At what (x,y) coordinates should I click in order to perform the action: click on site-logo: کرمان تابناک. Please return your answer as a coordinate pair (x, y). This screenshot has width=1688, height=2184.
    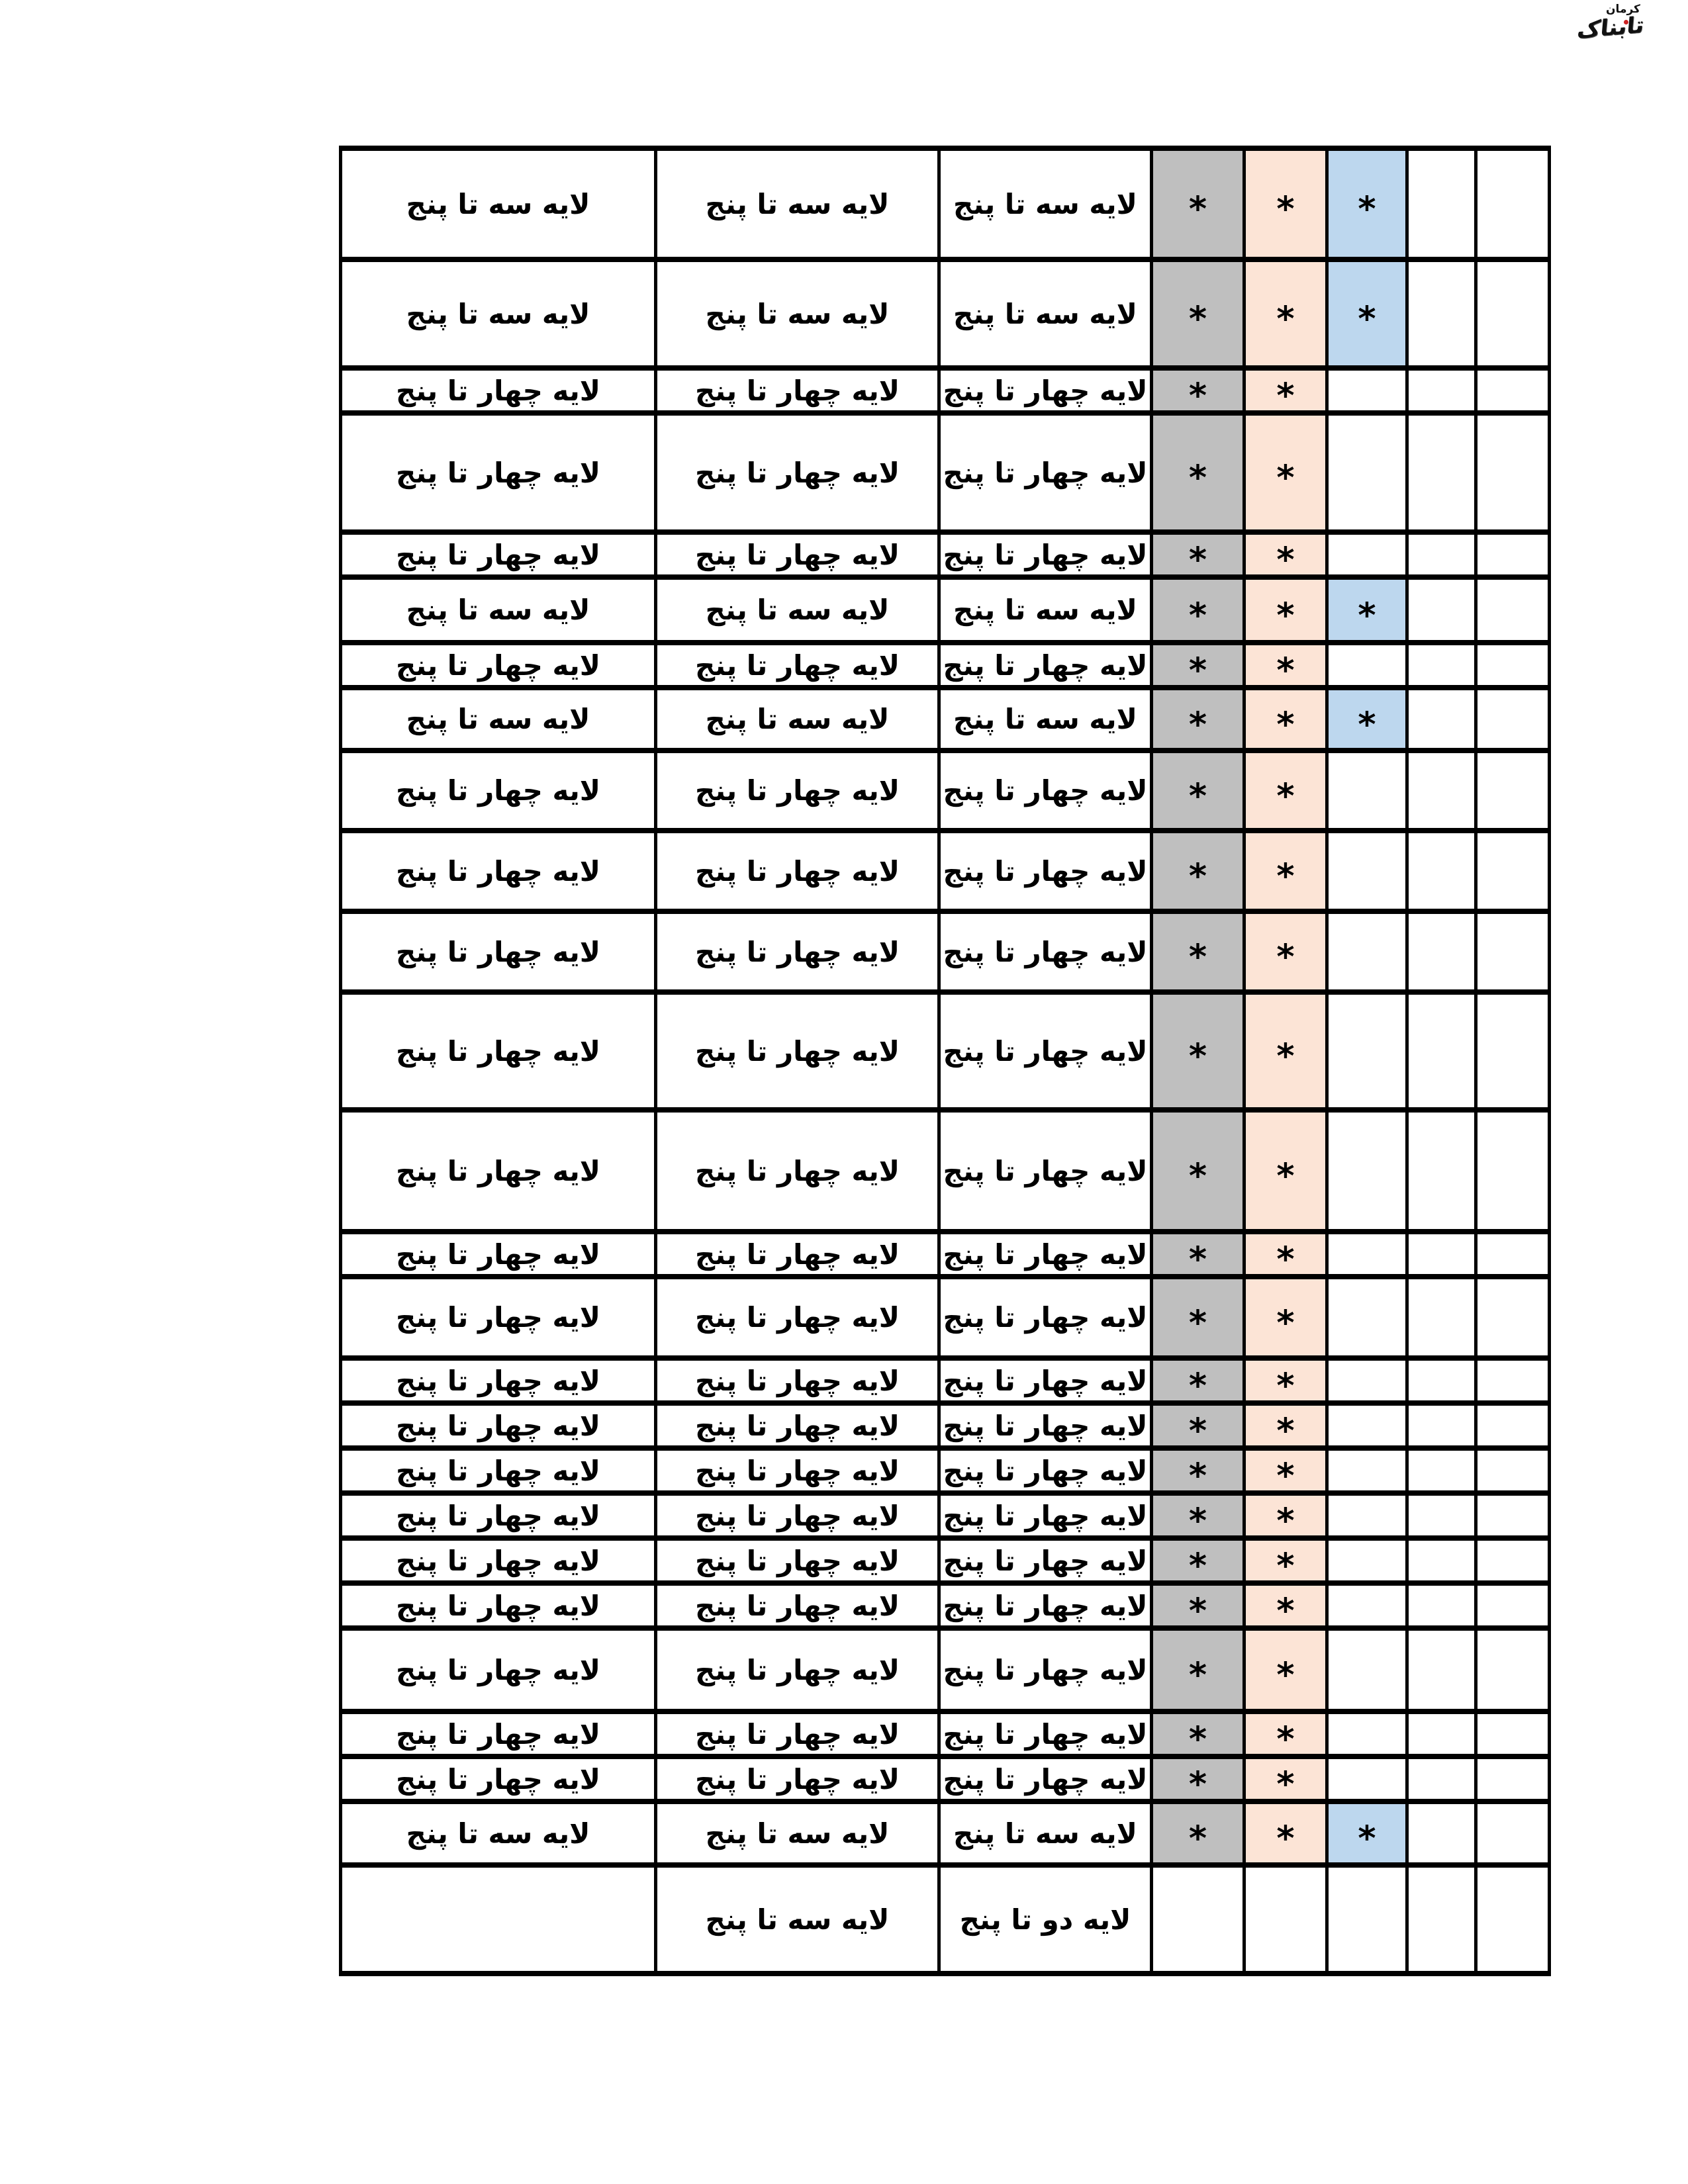
    Looking at the image, I should click on (1610, 24).